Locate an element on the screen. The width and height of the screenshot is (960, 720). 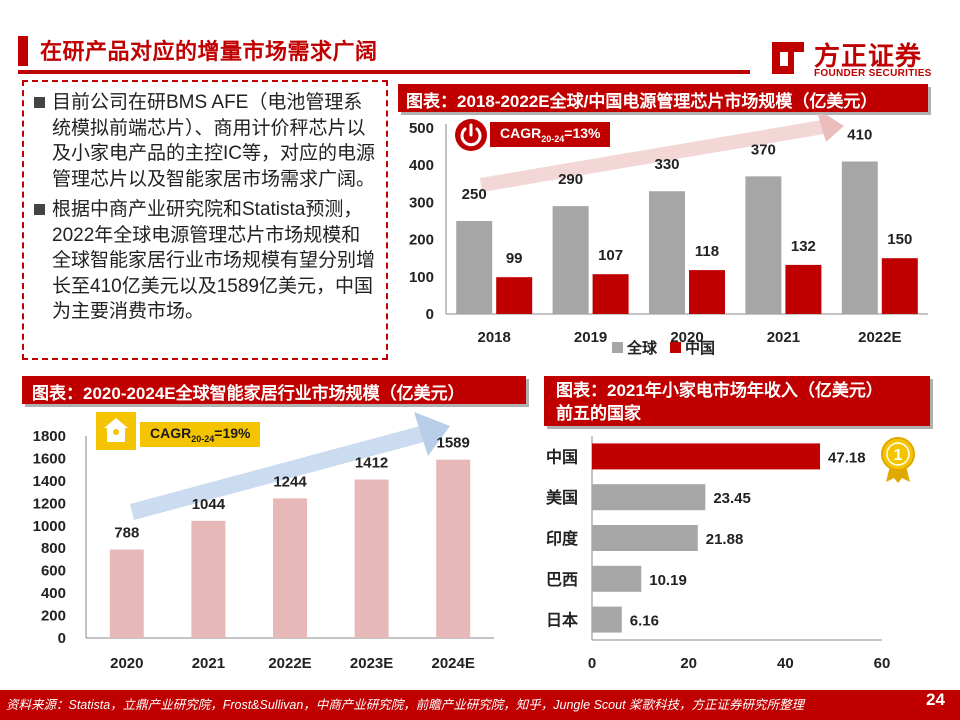
chart3-title-line1: 图表：2021年小家电市场年收入（亿美元） is located at coordinates (719, 390).